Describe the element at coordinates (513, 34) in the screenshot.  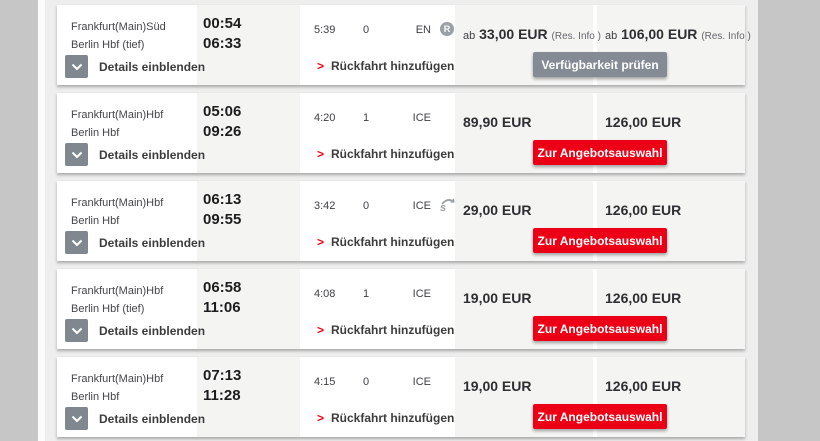
I see `price-left-amount: 33,00 EUR` at that location.